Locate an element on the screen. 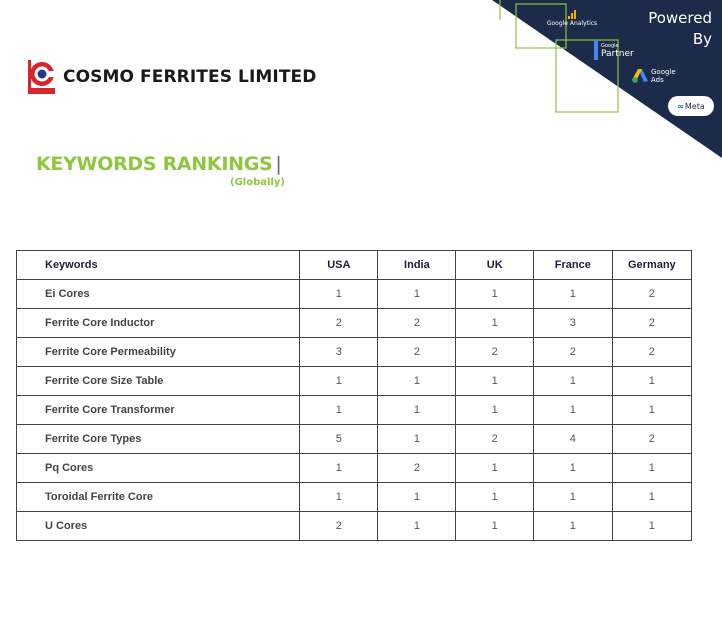  keyword-cell: Ferrite Core Inductor is located at coordinates (158, 323).